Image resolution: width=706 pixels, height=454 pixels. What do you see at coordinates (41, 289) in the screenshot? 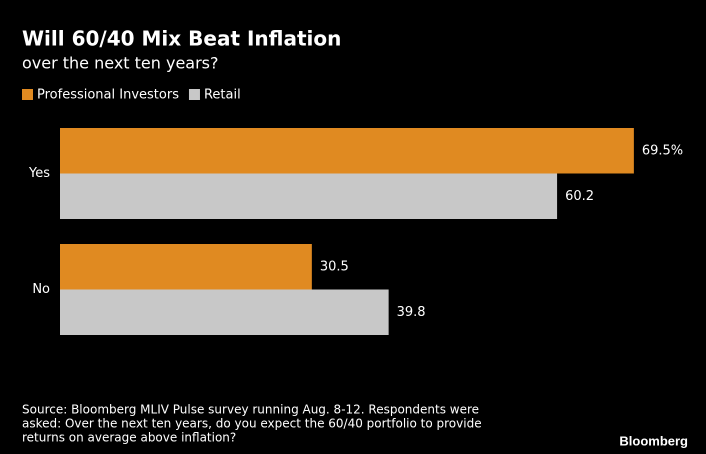
I see `y-tick-label: No` at bounding box center [41, 289].